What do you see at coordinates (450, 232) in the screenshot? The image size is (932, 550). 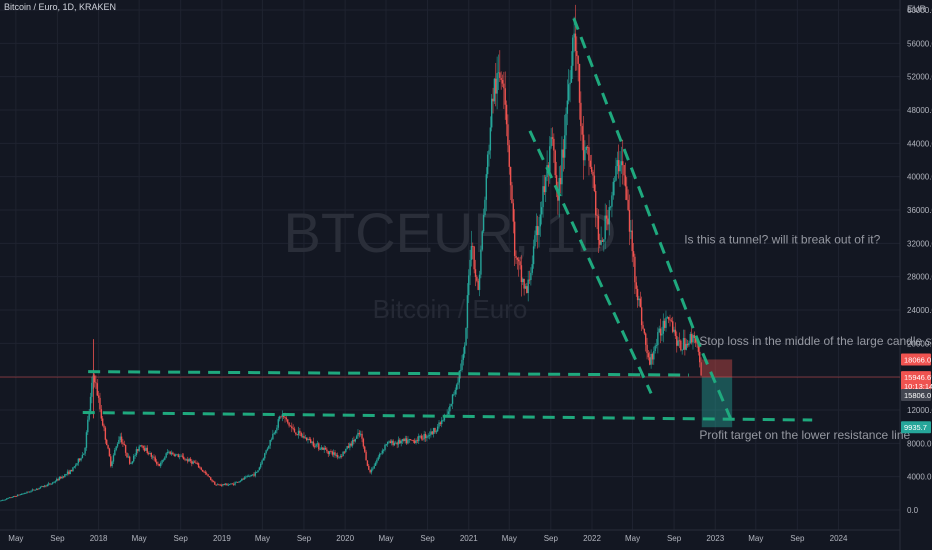 I see `watermark-symbol: BTCEUR, 1D` at bounding box center [450, 232].